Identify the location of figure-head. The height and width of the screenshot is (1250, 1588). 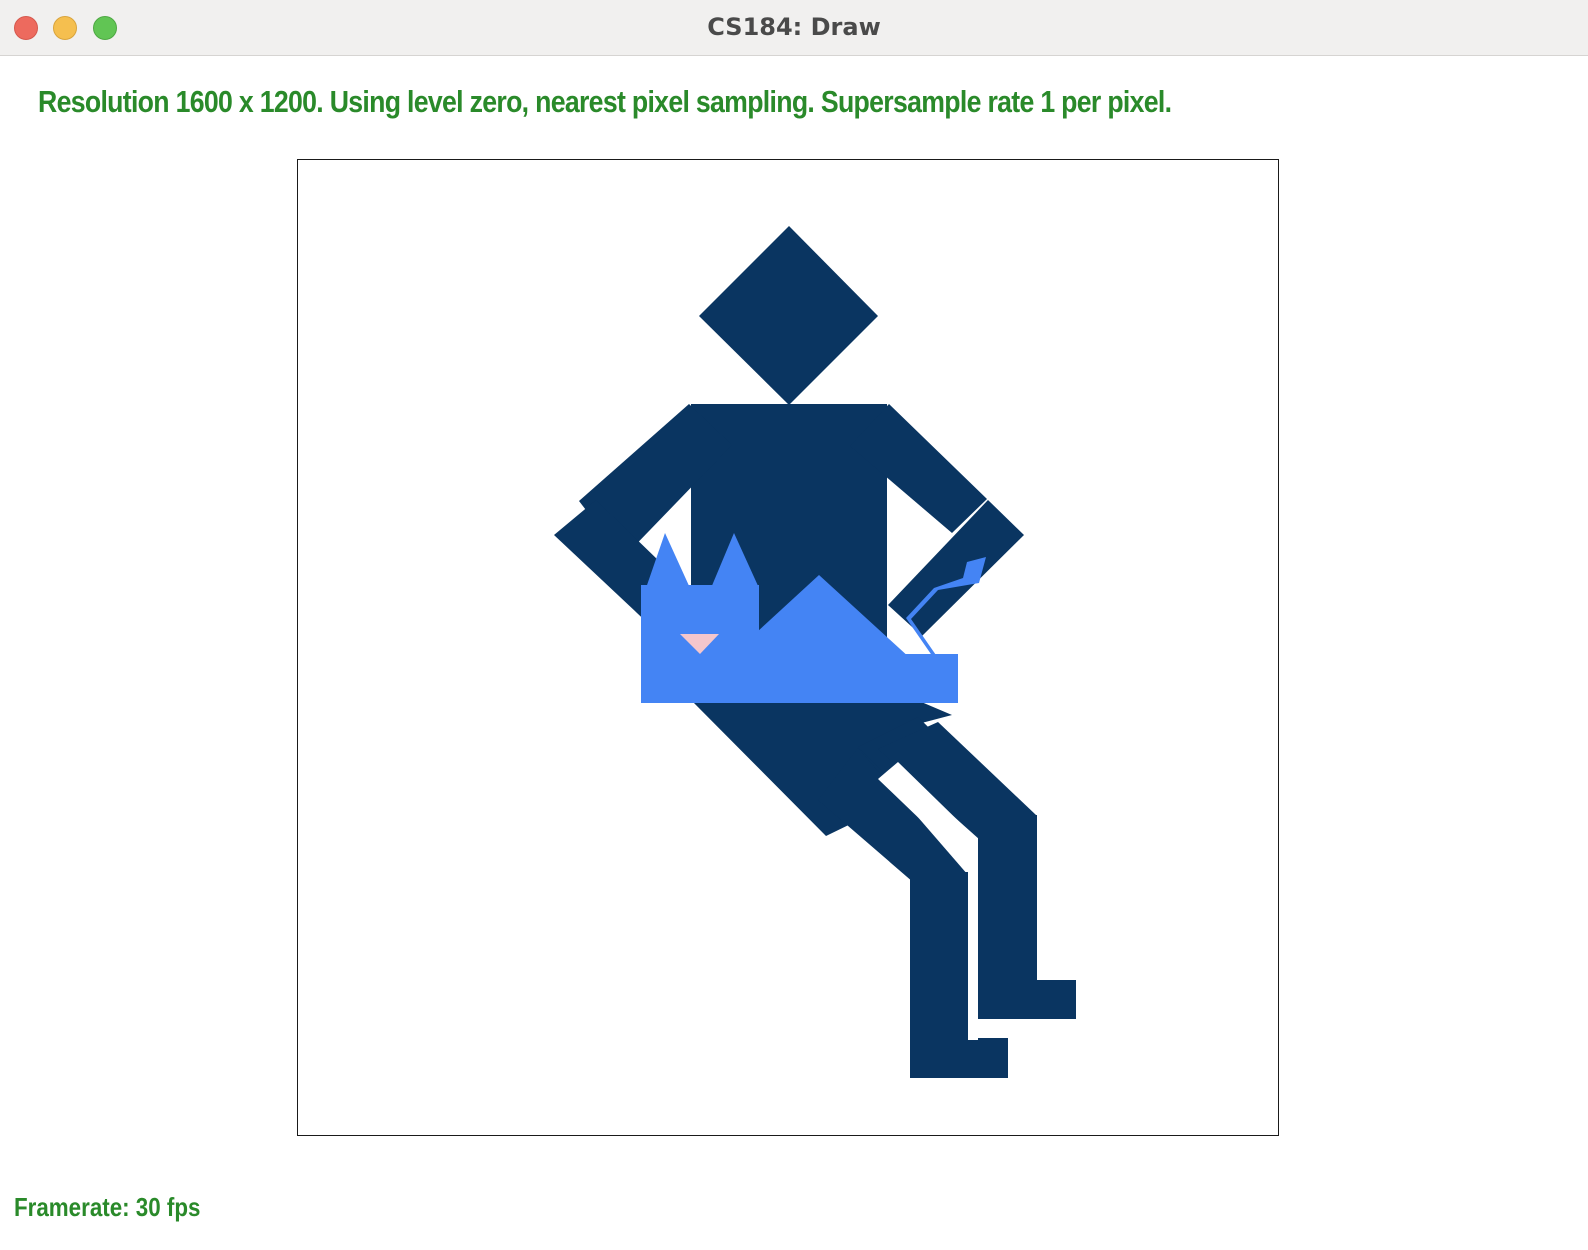
(788, 315).